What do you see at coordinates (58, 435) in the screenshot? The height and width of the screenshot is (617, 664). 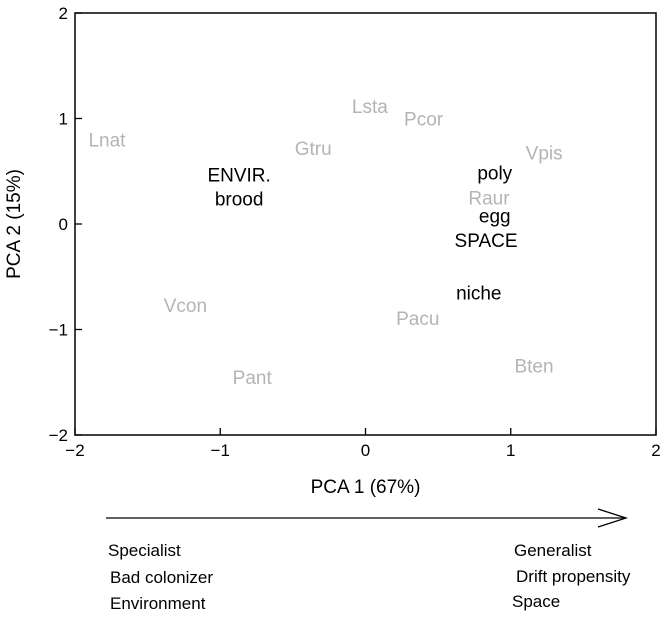 I see `y-tick-label: −2` at bounding box center [58, 435].